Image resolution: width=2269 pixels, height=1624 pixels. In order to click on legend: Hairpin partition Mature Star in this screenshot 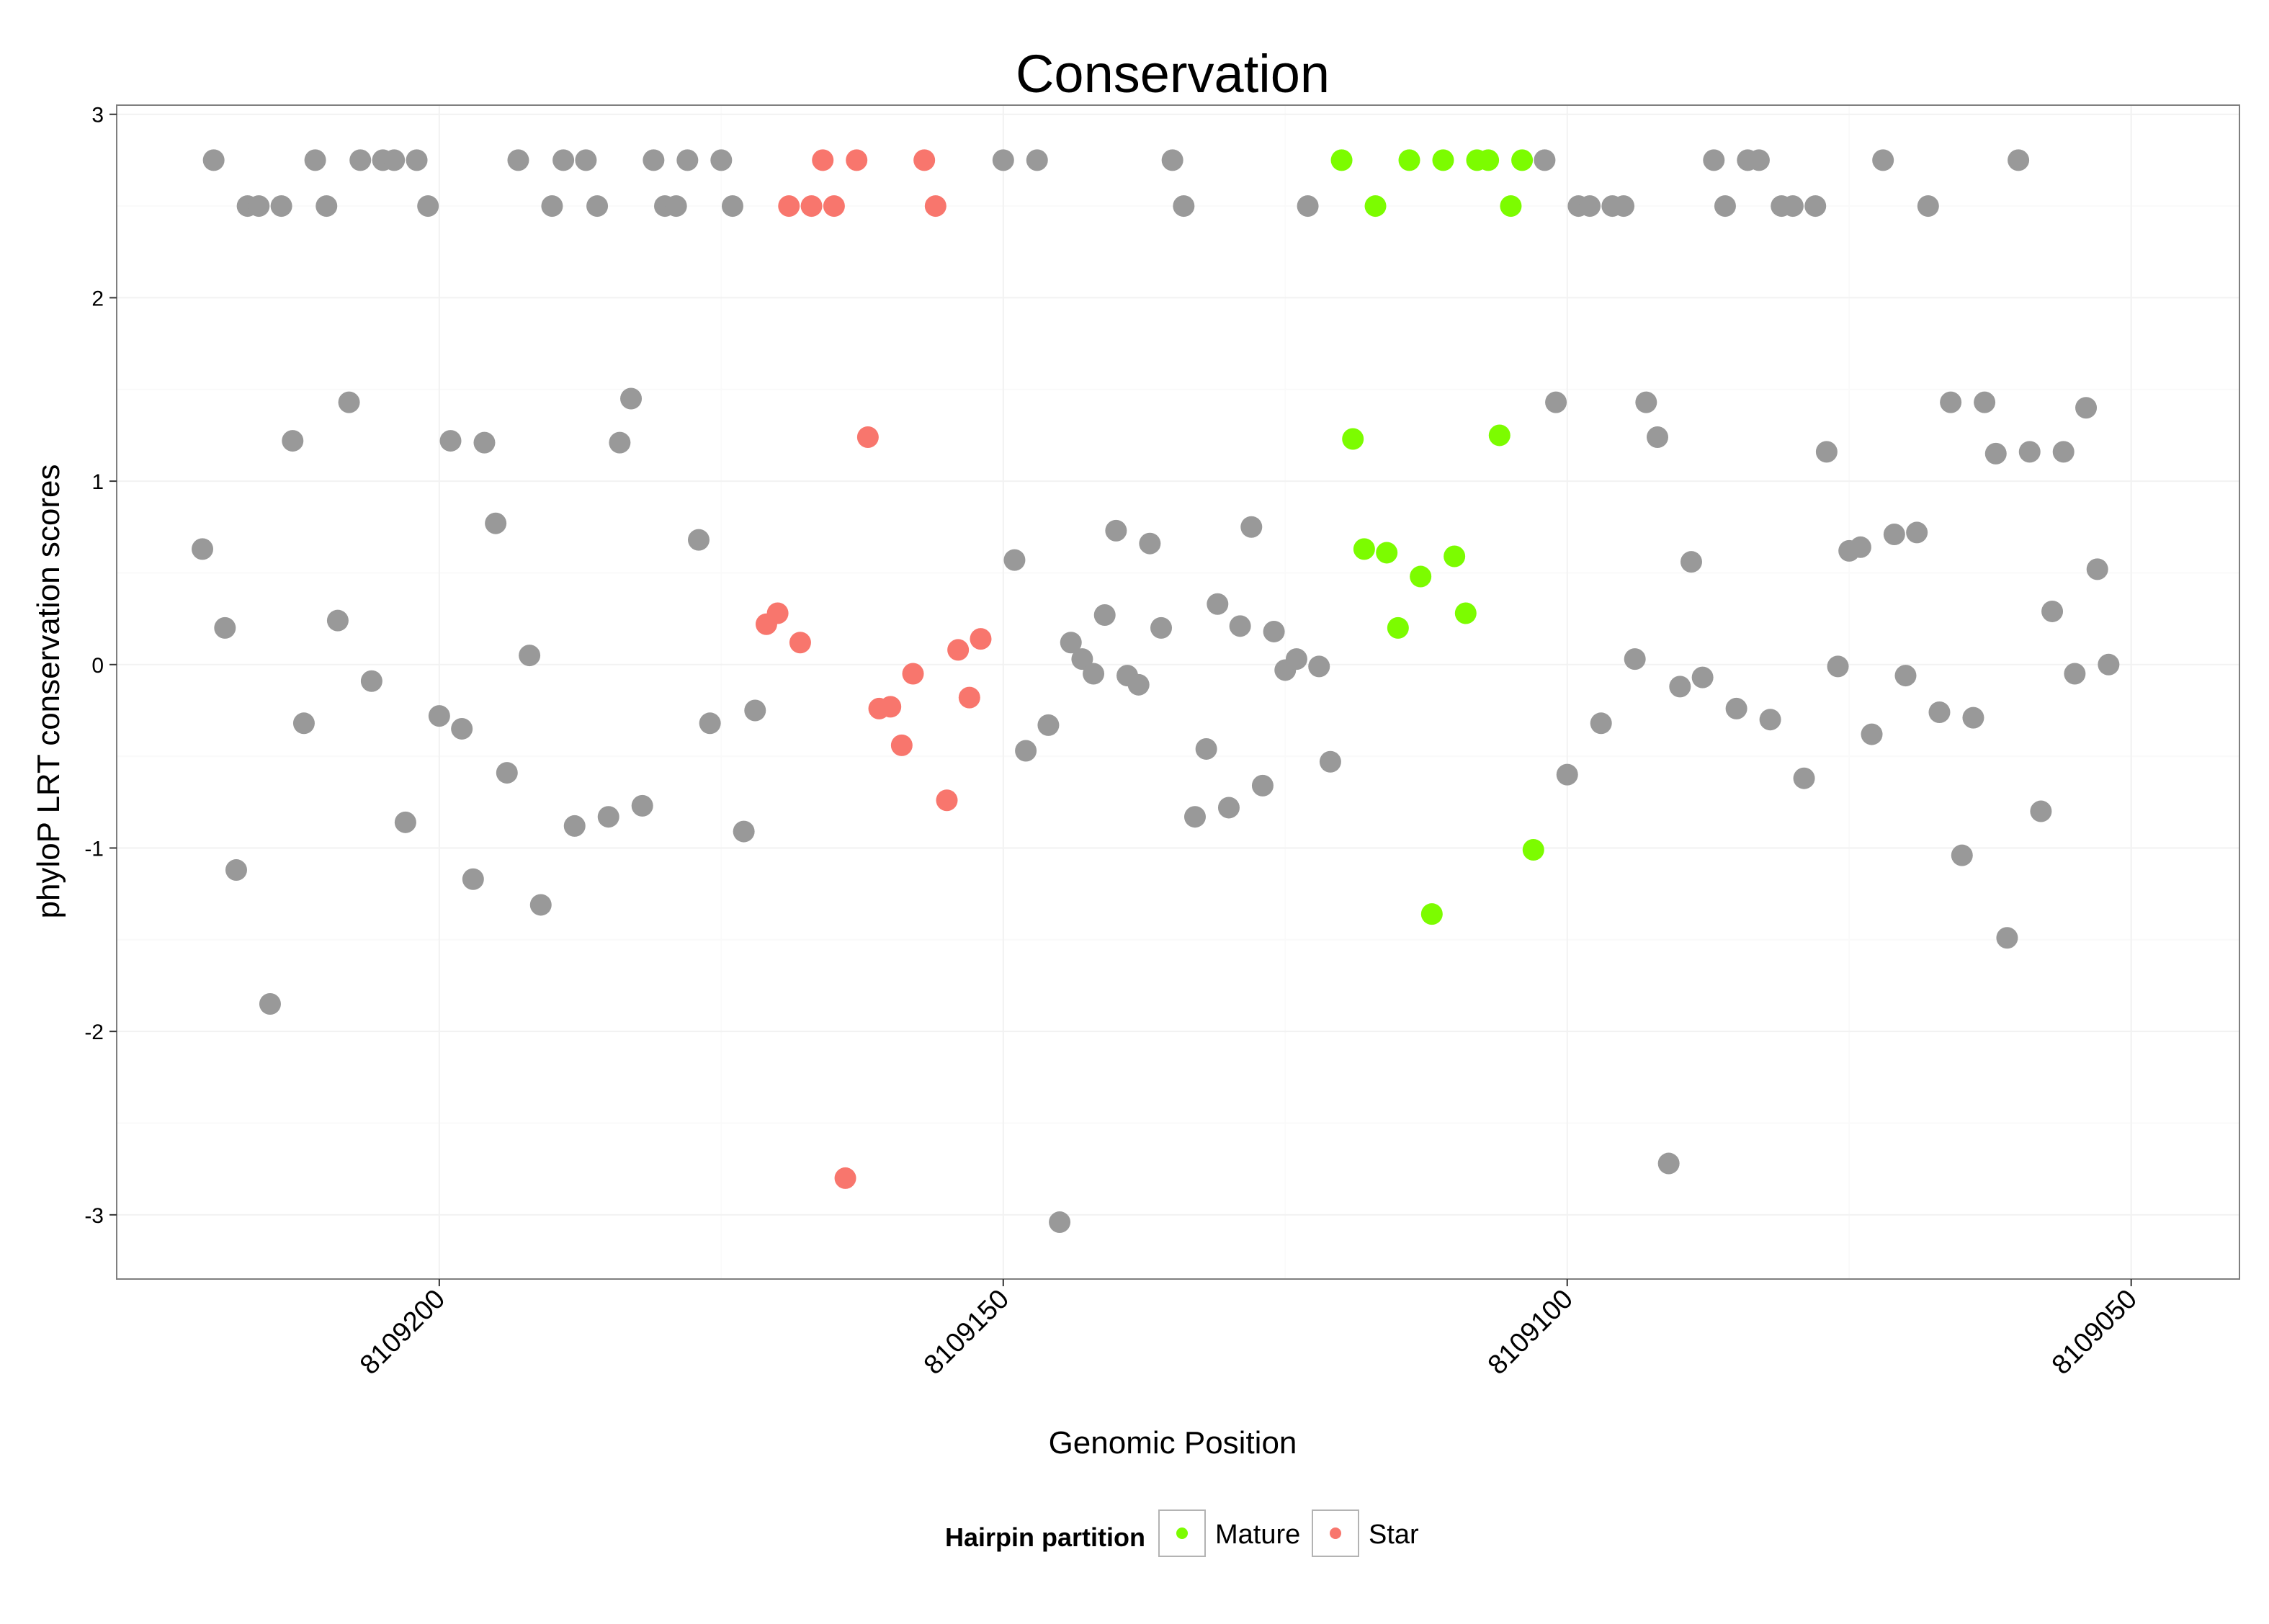, I will do `click(1182, 1533)`.